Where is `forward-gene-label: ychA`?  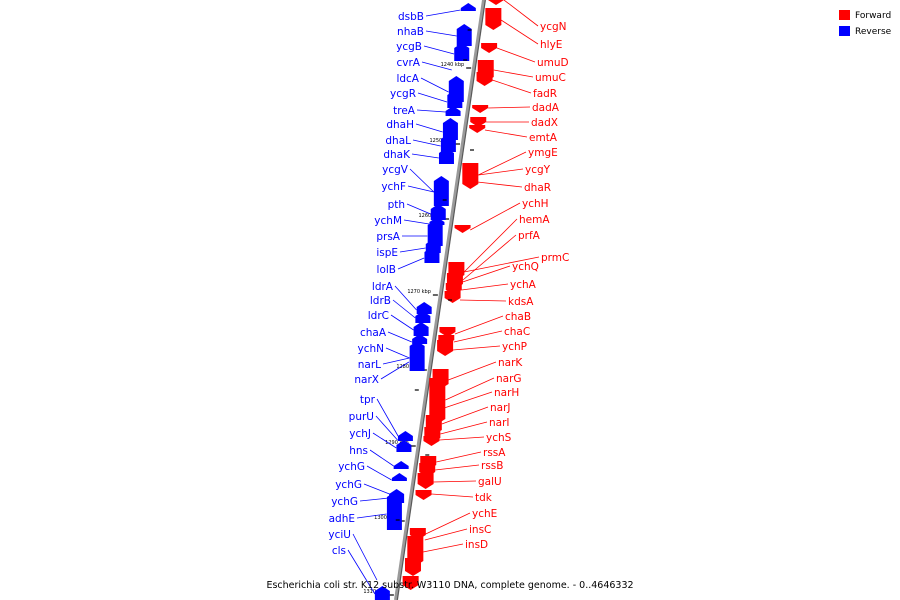 forward-gene-label: ychA is located at coordinates (523, 285).